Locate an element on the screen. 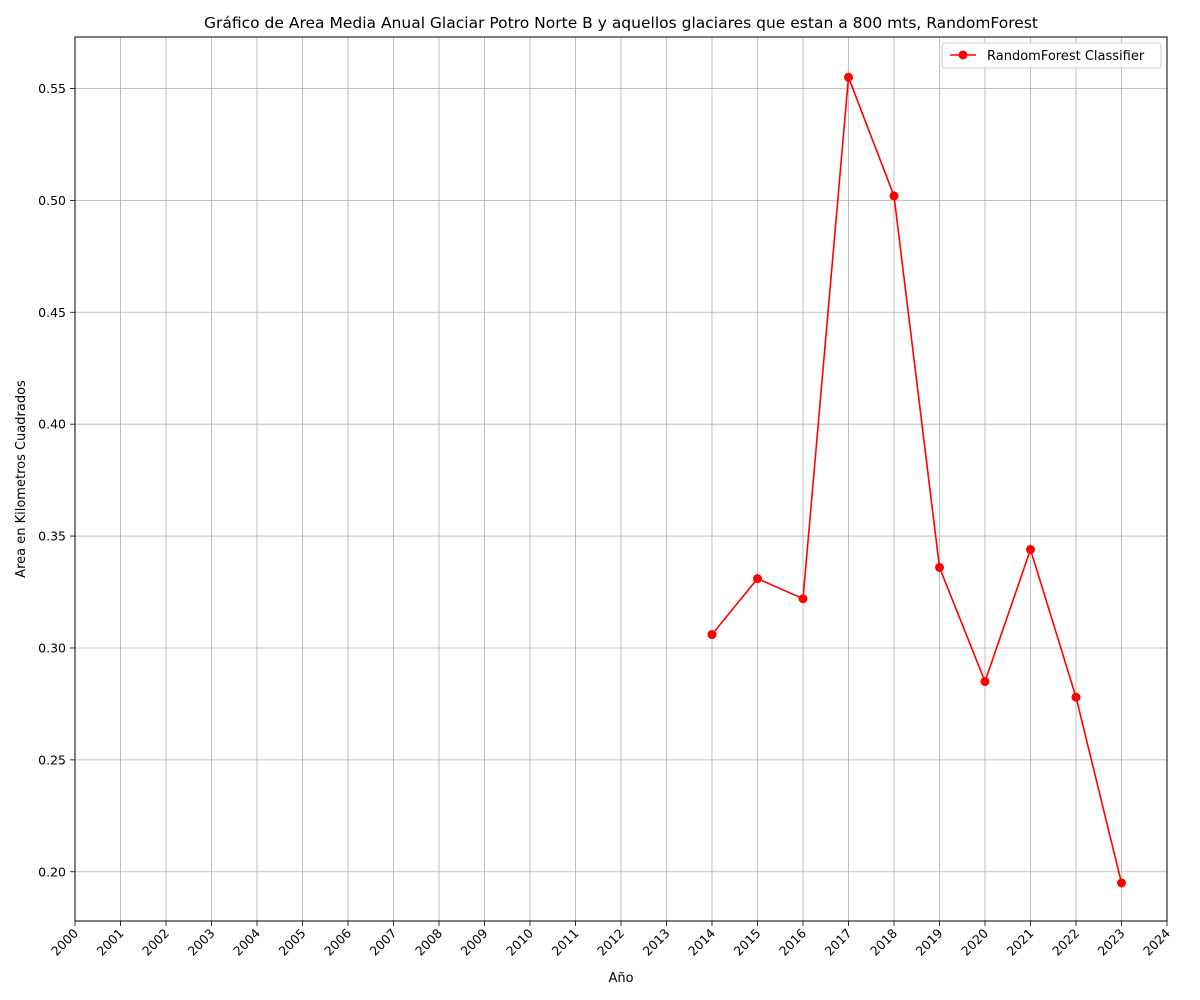 The width and height of the screenshot is (1200, 1000). y-tick-label: 0.45 is located at coordinates (52, 312).